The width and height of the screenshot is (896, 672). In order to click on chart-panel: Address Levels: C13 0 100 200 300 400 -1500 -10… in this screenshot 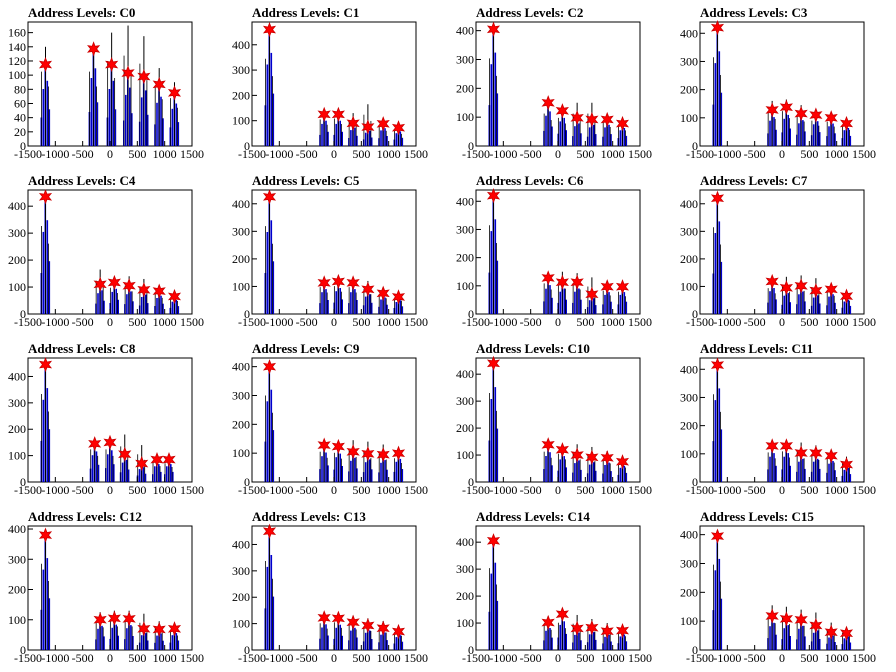, I will do `click(336, 588)`.